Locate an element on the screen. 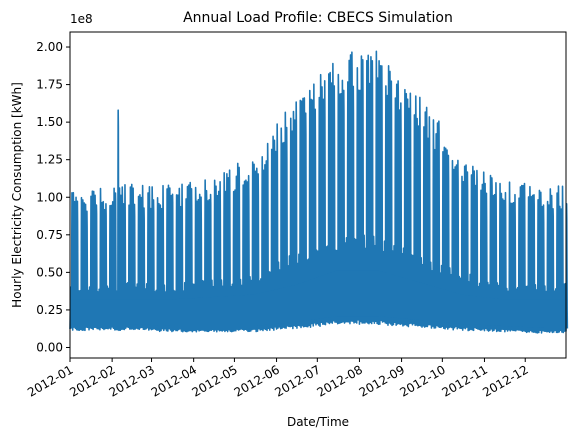  x-tick-label: 2012-09 is located at coordinates (382, 380).